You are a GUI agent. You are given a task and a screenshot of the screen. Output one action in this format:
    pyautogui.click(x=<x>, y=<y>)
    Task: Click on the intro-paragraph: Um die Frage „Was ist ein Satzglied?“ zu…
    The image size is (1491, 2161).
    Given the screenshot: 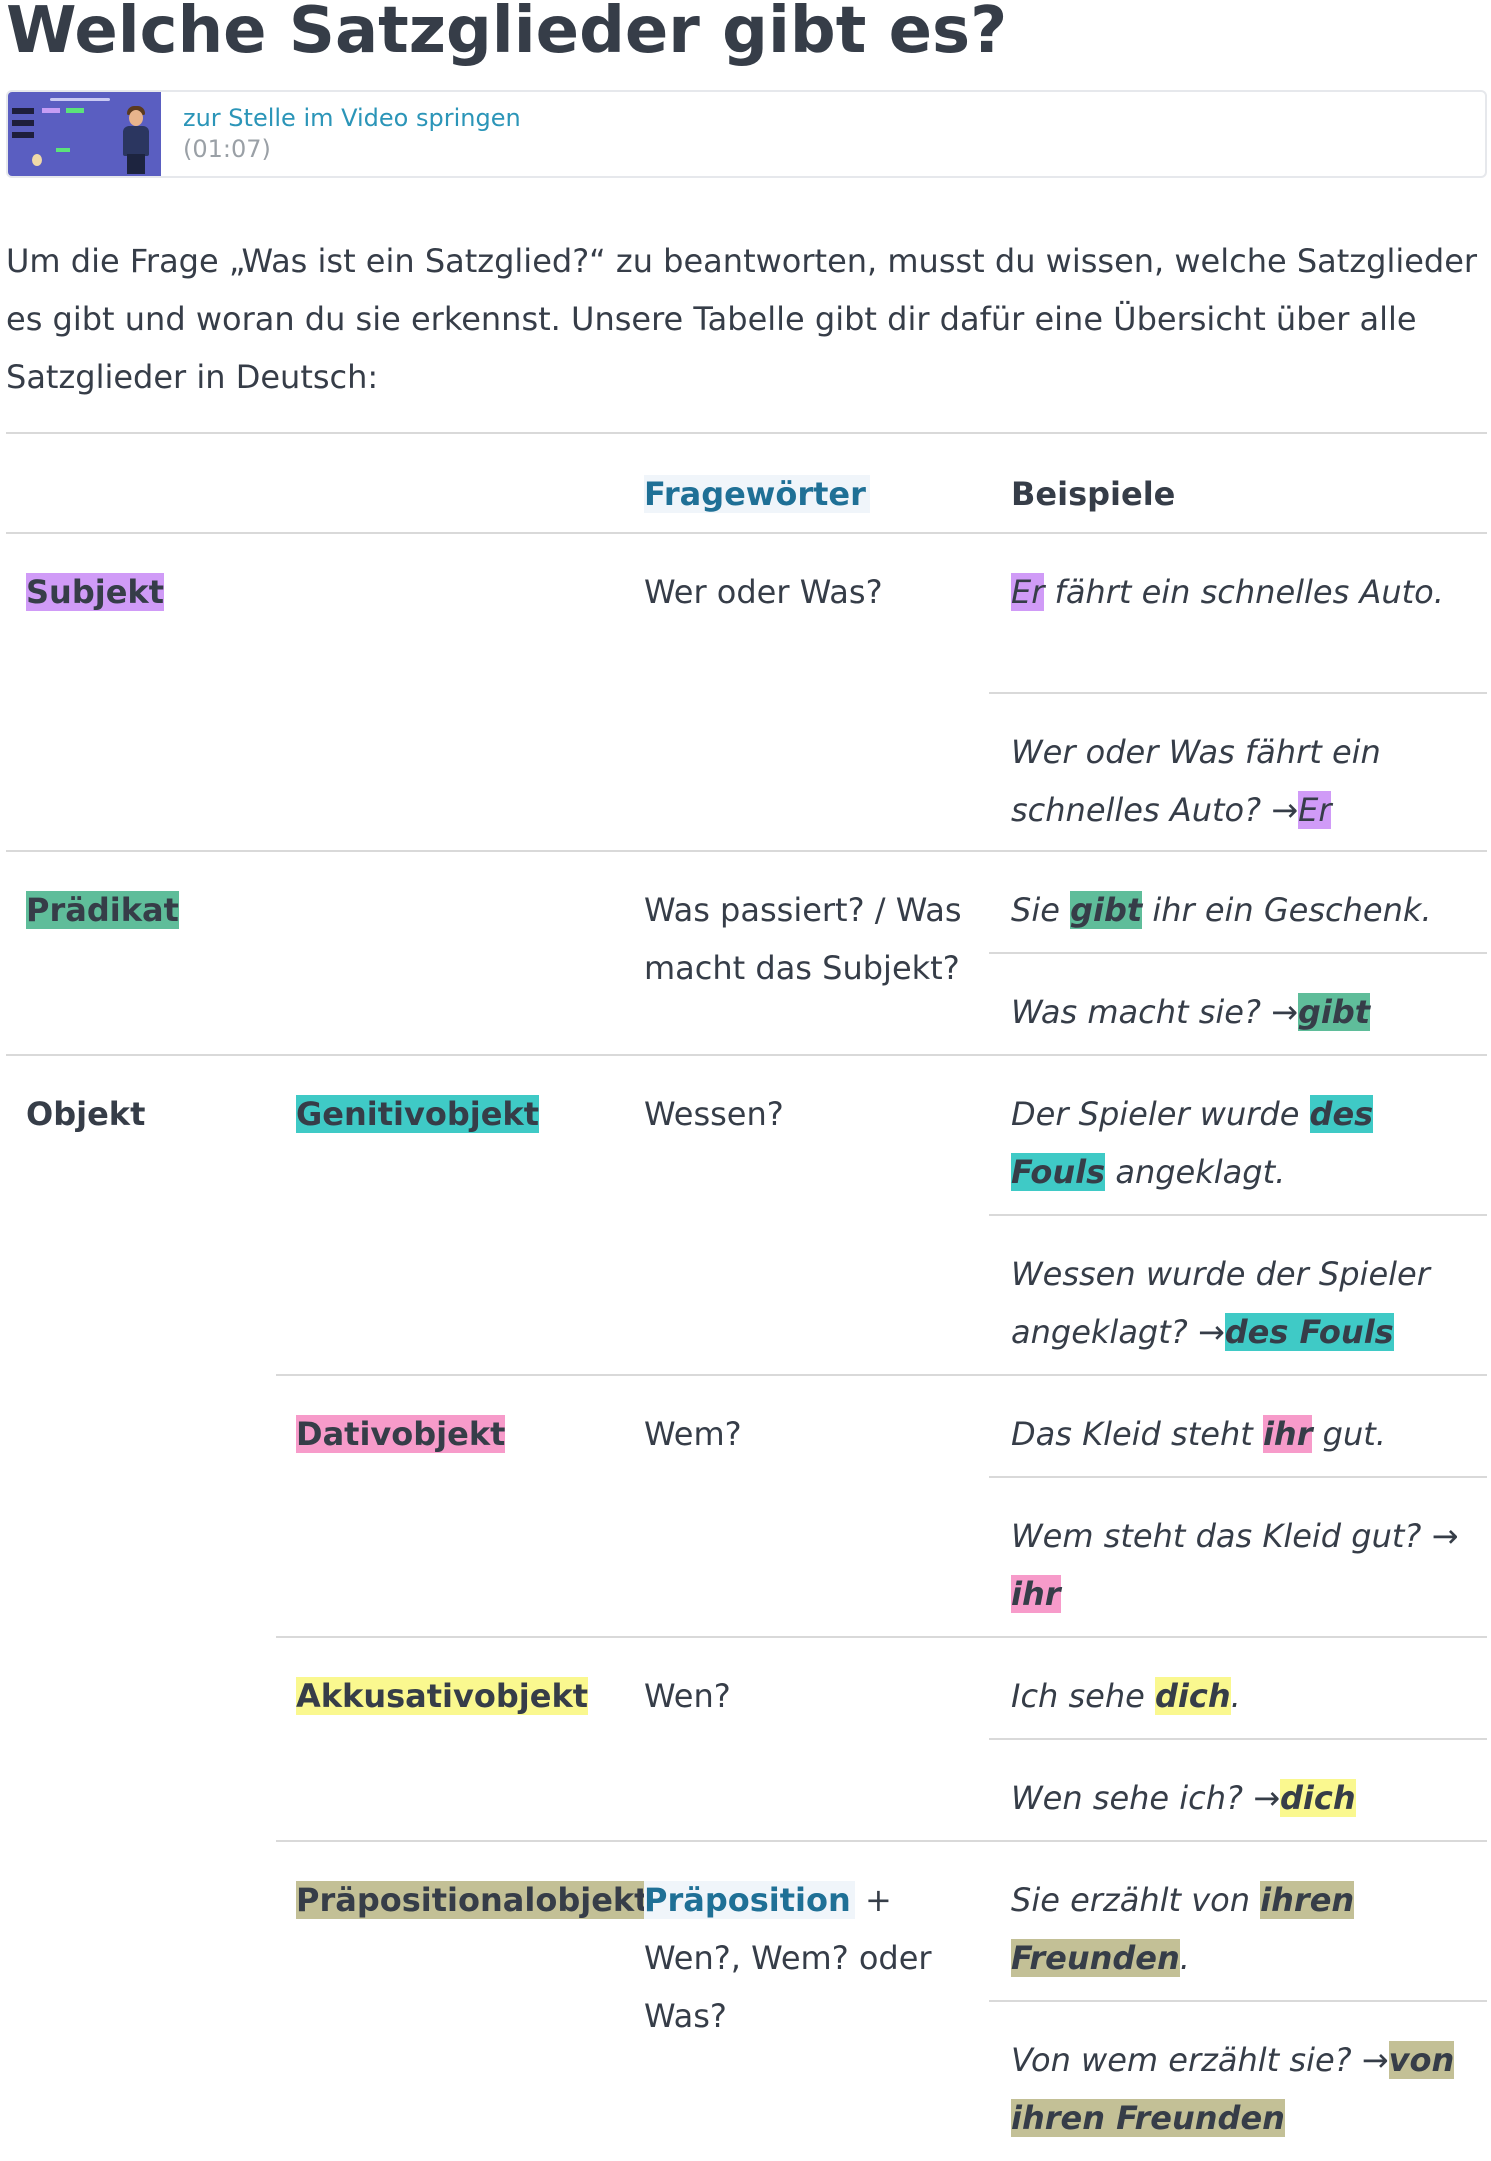 What is the action you would take?
    pyautogui.click(x=742, y=319)
    